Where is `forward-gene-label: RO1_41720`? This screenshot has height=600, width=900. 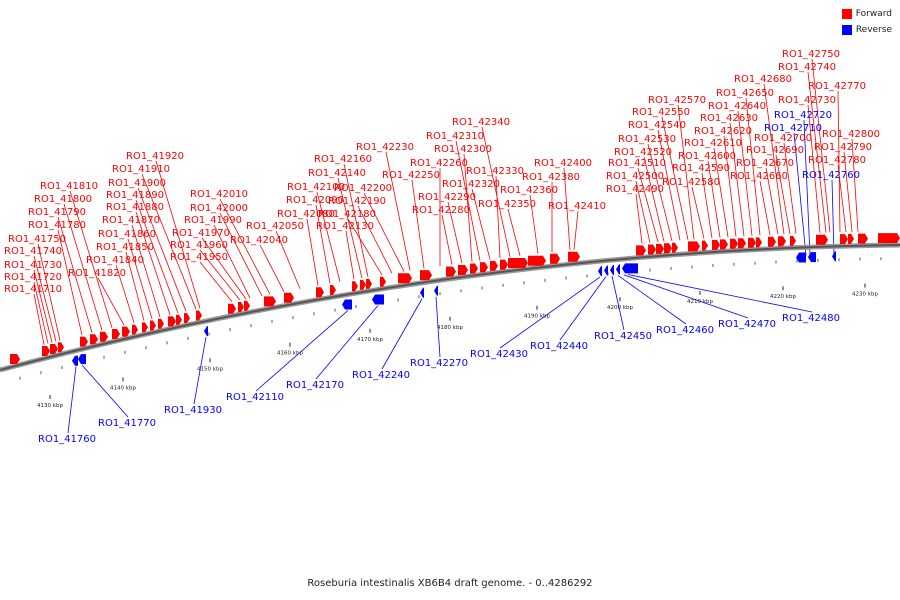
forward-gene-label: RO1_41720 is located at coordinates (33, 277).